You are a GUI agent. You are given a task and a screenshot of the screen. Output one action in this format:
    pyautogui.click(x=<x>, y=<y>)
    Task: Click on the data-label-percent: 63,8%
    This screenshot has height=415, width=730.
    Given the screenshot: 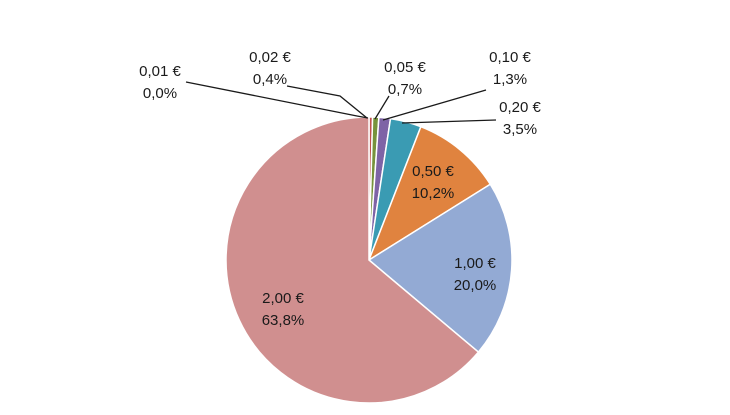 What is the action you would take?
    pyautogui.click(x=283, y=320)
    